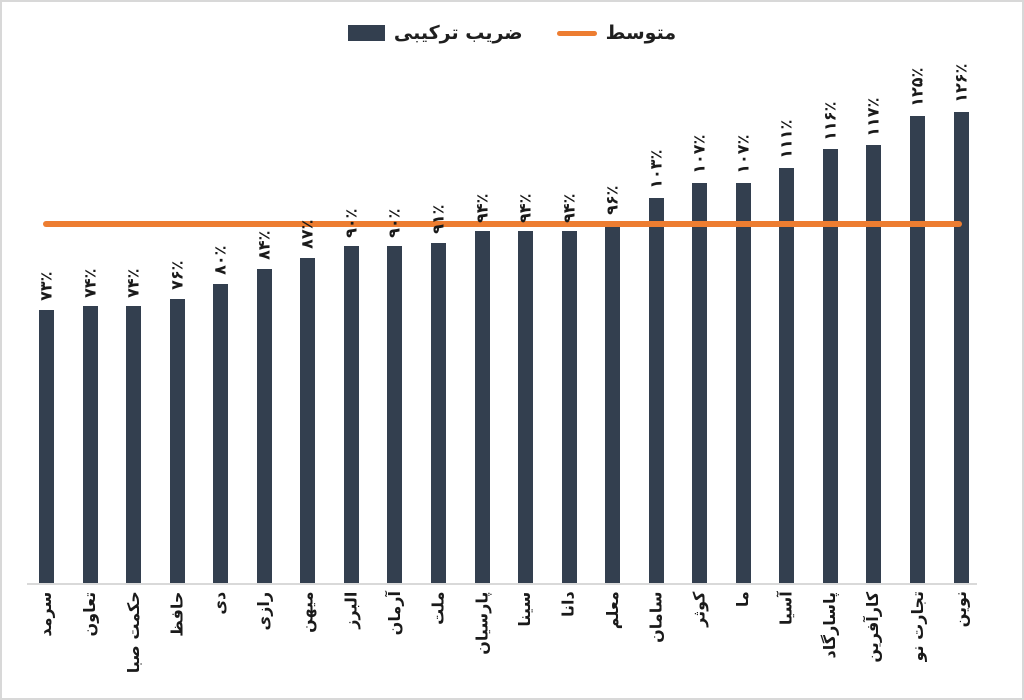  What do you see at coordinates (656, 617) in the screenshot?
I see `category-label: سامان` at bounding box center [656, 617].